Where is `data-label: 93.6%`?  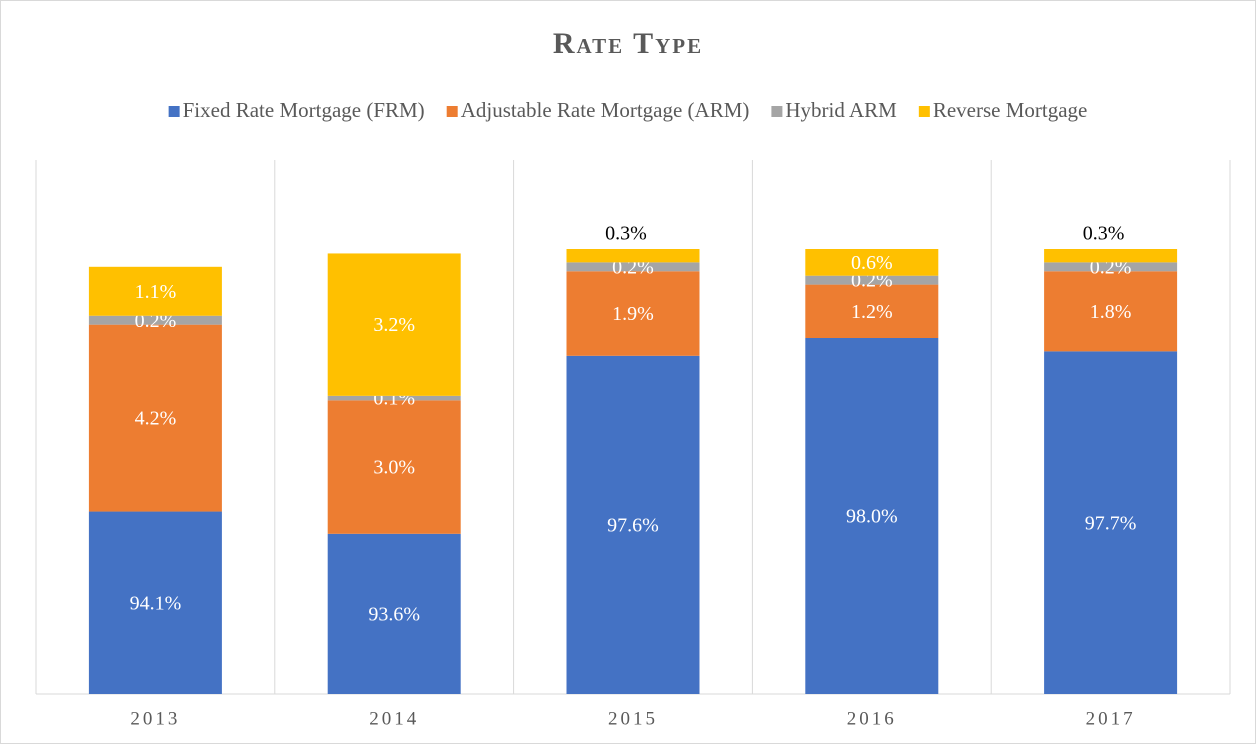 data-label: 93.6% is located at coordinates (394, 614).